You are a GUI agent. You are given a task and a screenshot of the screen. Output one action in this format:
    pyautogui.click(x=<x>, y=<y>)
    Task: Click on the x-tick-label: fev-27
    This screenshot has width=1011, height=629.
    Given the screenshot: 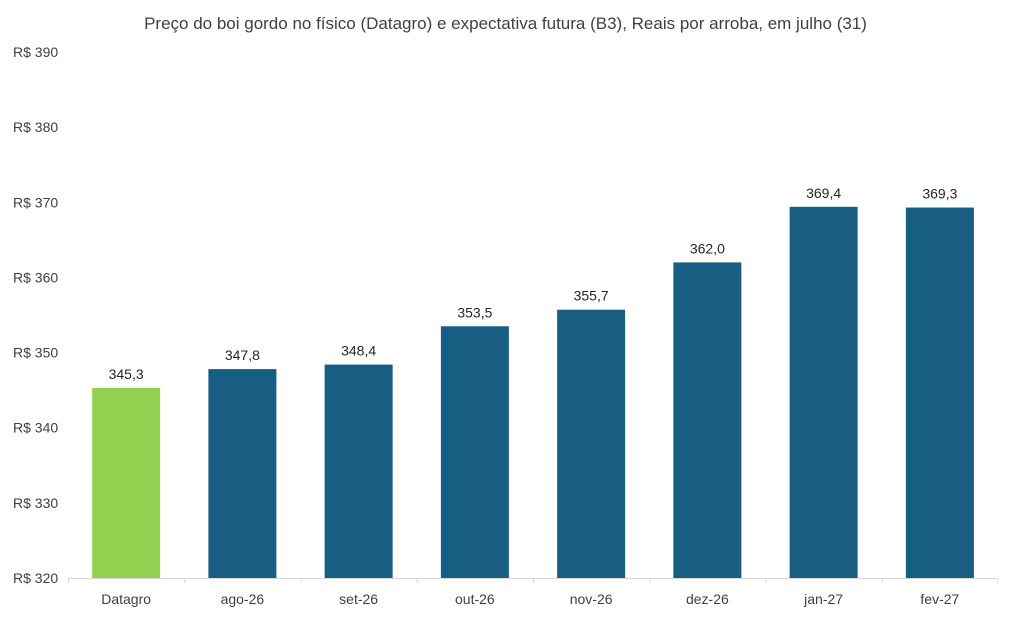 What is the action you would take?
    pyautogui.click(x=939, y=599)
    